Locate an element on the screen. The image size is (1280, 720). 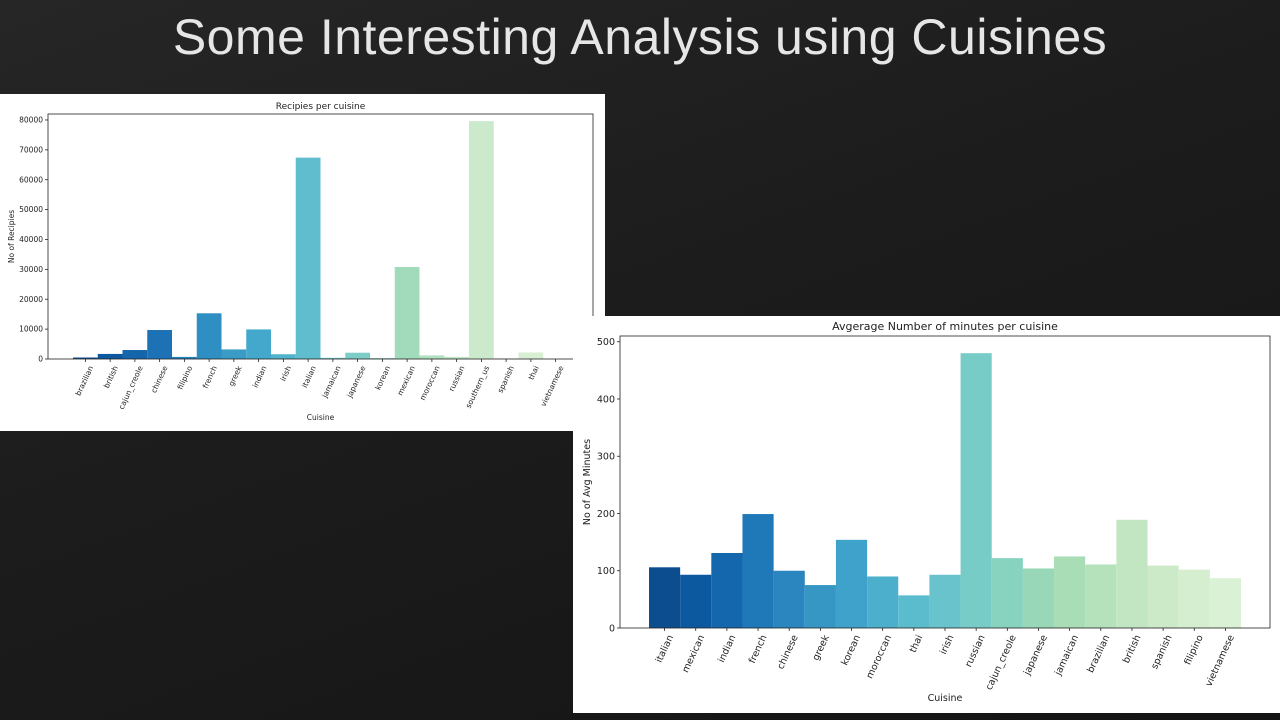
y-tick-label: 400 is located at coordinates (606, 399).